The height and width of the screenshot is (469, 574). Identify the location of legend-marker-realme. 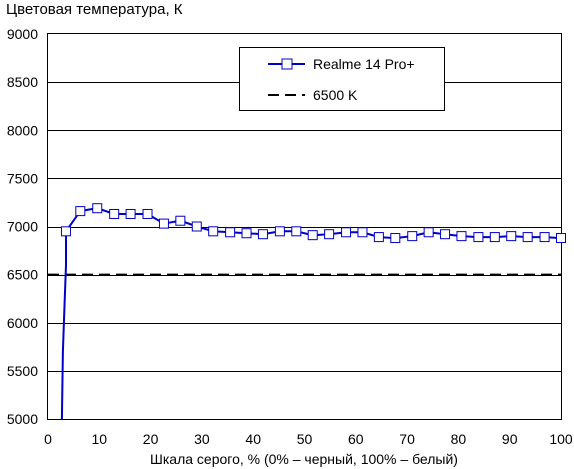
(287, 64).